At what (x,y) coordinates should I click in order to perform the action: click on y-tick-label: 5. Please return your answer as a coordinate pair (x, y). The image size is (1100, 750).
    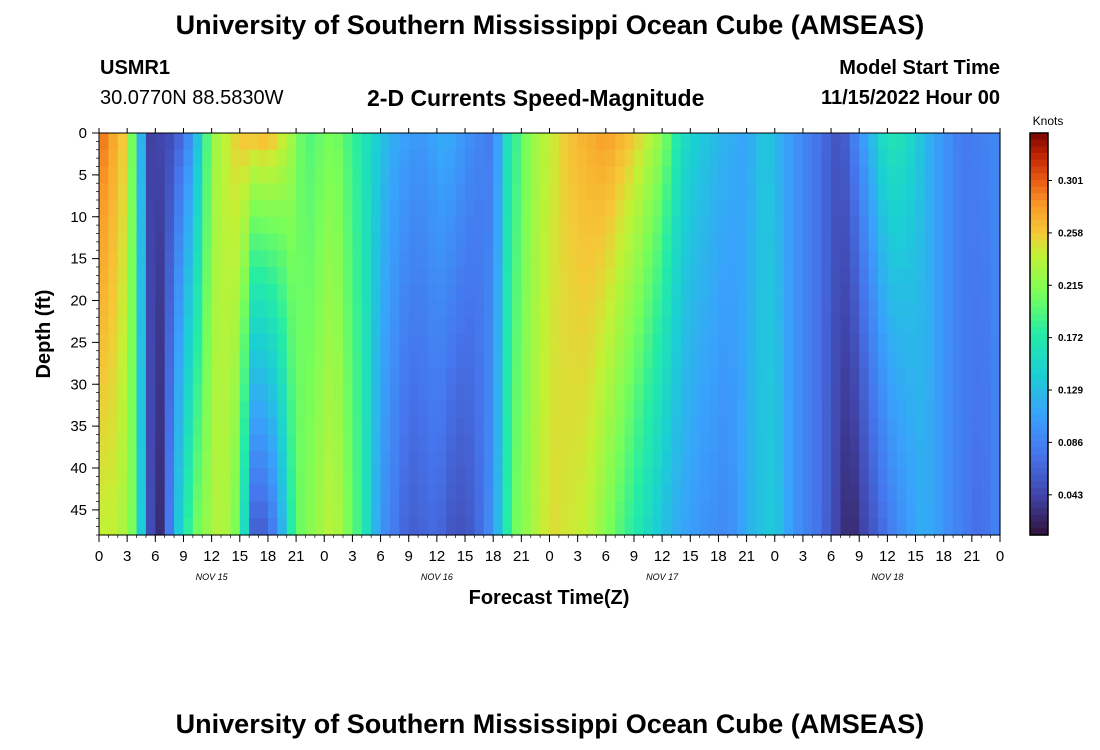
    Looking at the image, I should click on (83, 175).